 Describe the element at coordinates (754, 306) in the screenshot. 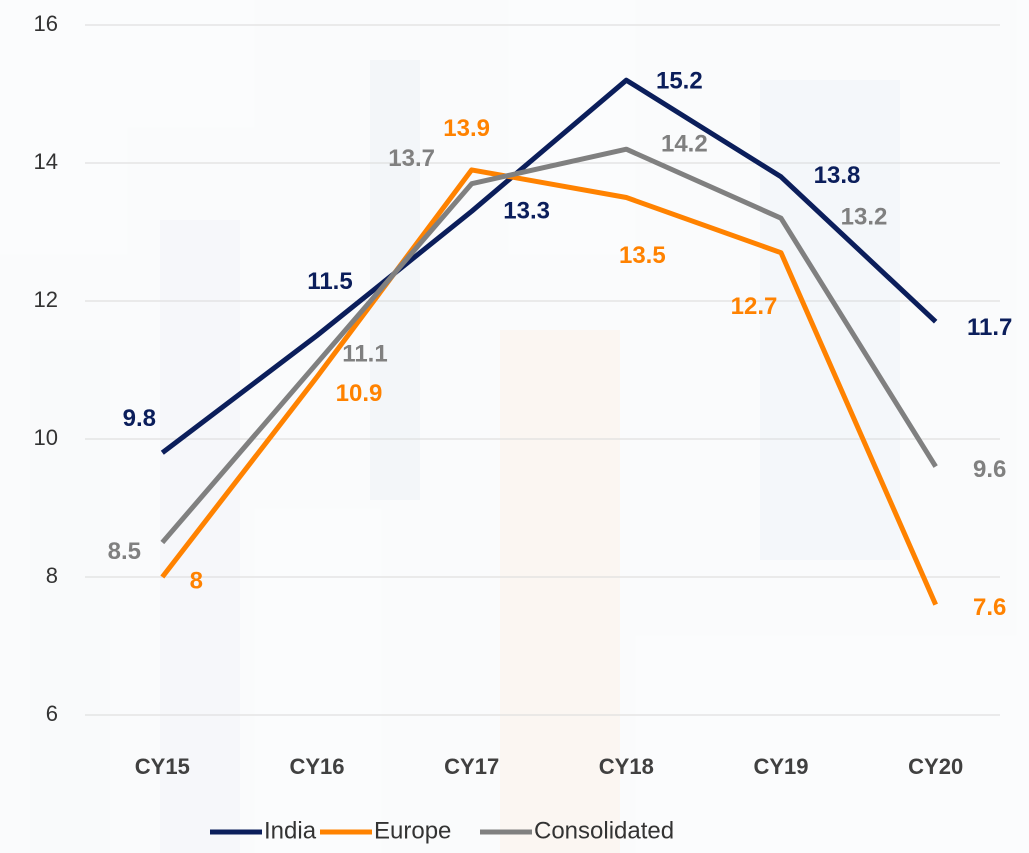

I see `data-label: 12.7` at that location.